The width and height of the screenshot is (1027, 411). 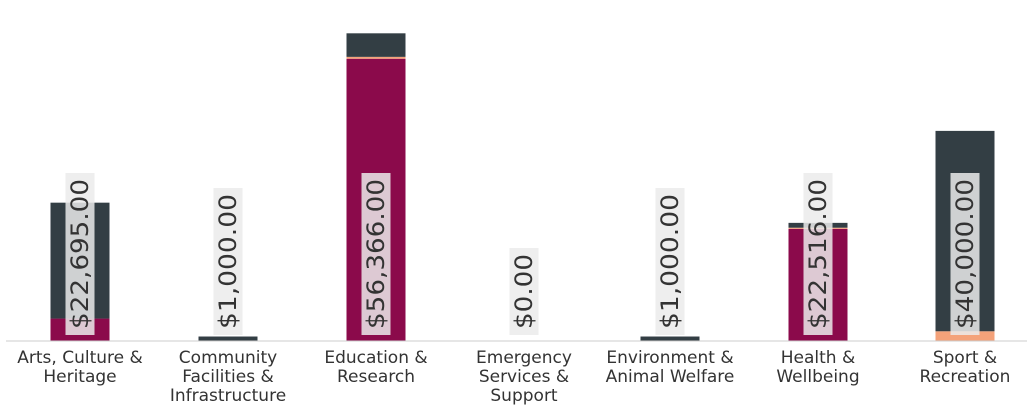 I want to click on category-label-line: Services &, so click(x=524, y=377).